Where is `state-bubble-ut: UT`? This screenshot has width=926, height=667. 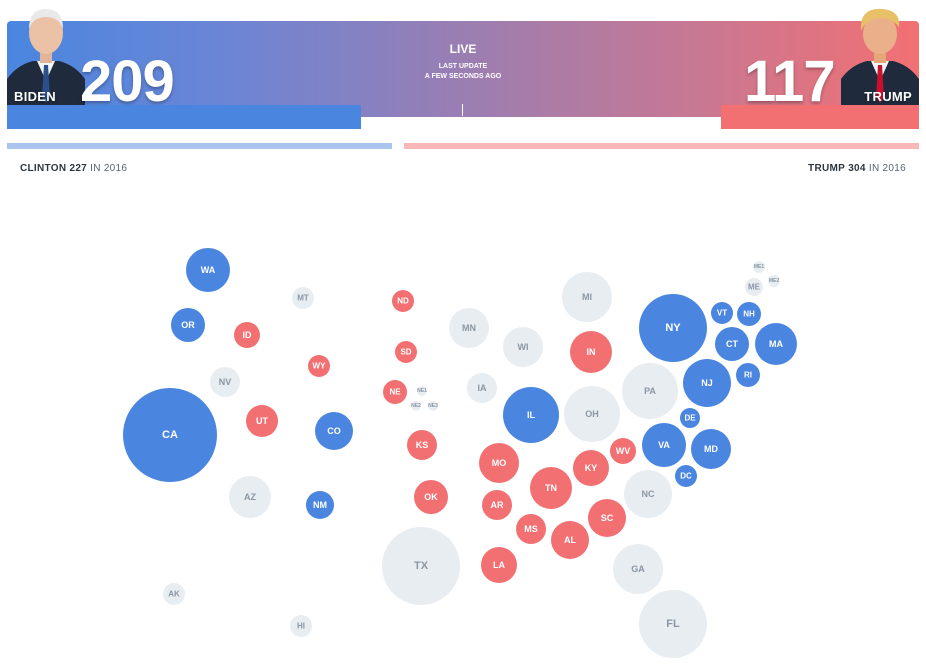
state-bubble-ut: UT is located at coordinates (262, 421).